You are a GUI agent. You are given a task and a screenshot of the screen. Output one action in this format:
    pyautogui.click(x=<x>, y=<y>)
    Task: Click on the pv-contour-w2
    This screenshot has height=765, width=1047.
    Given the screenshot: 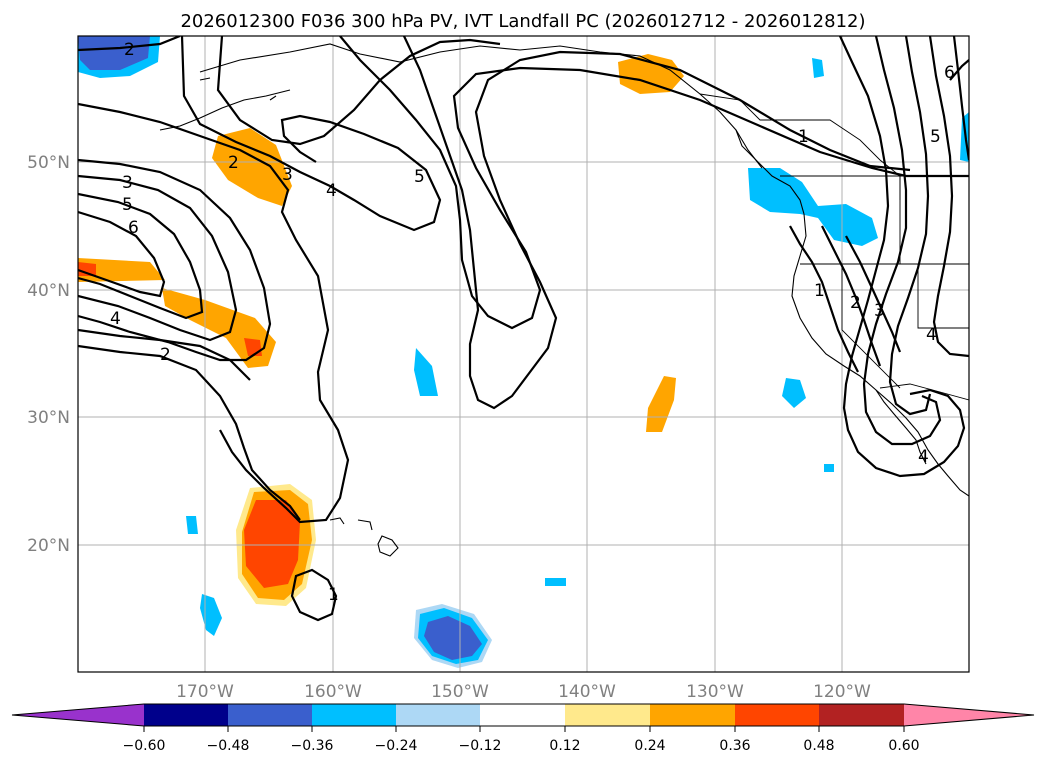 What is the action you would take?
    pyautogui.click(x=189, y=432)
    